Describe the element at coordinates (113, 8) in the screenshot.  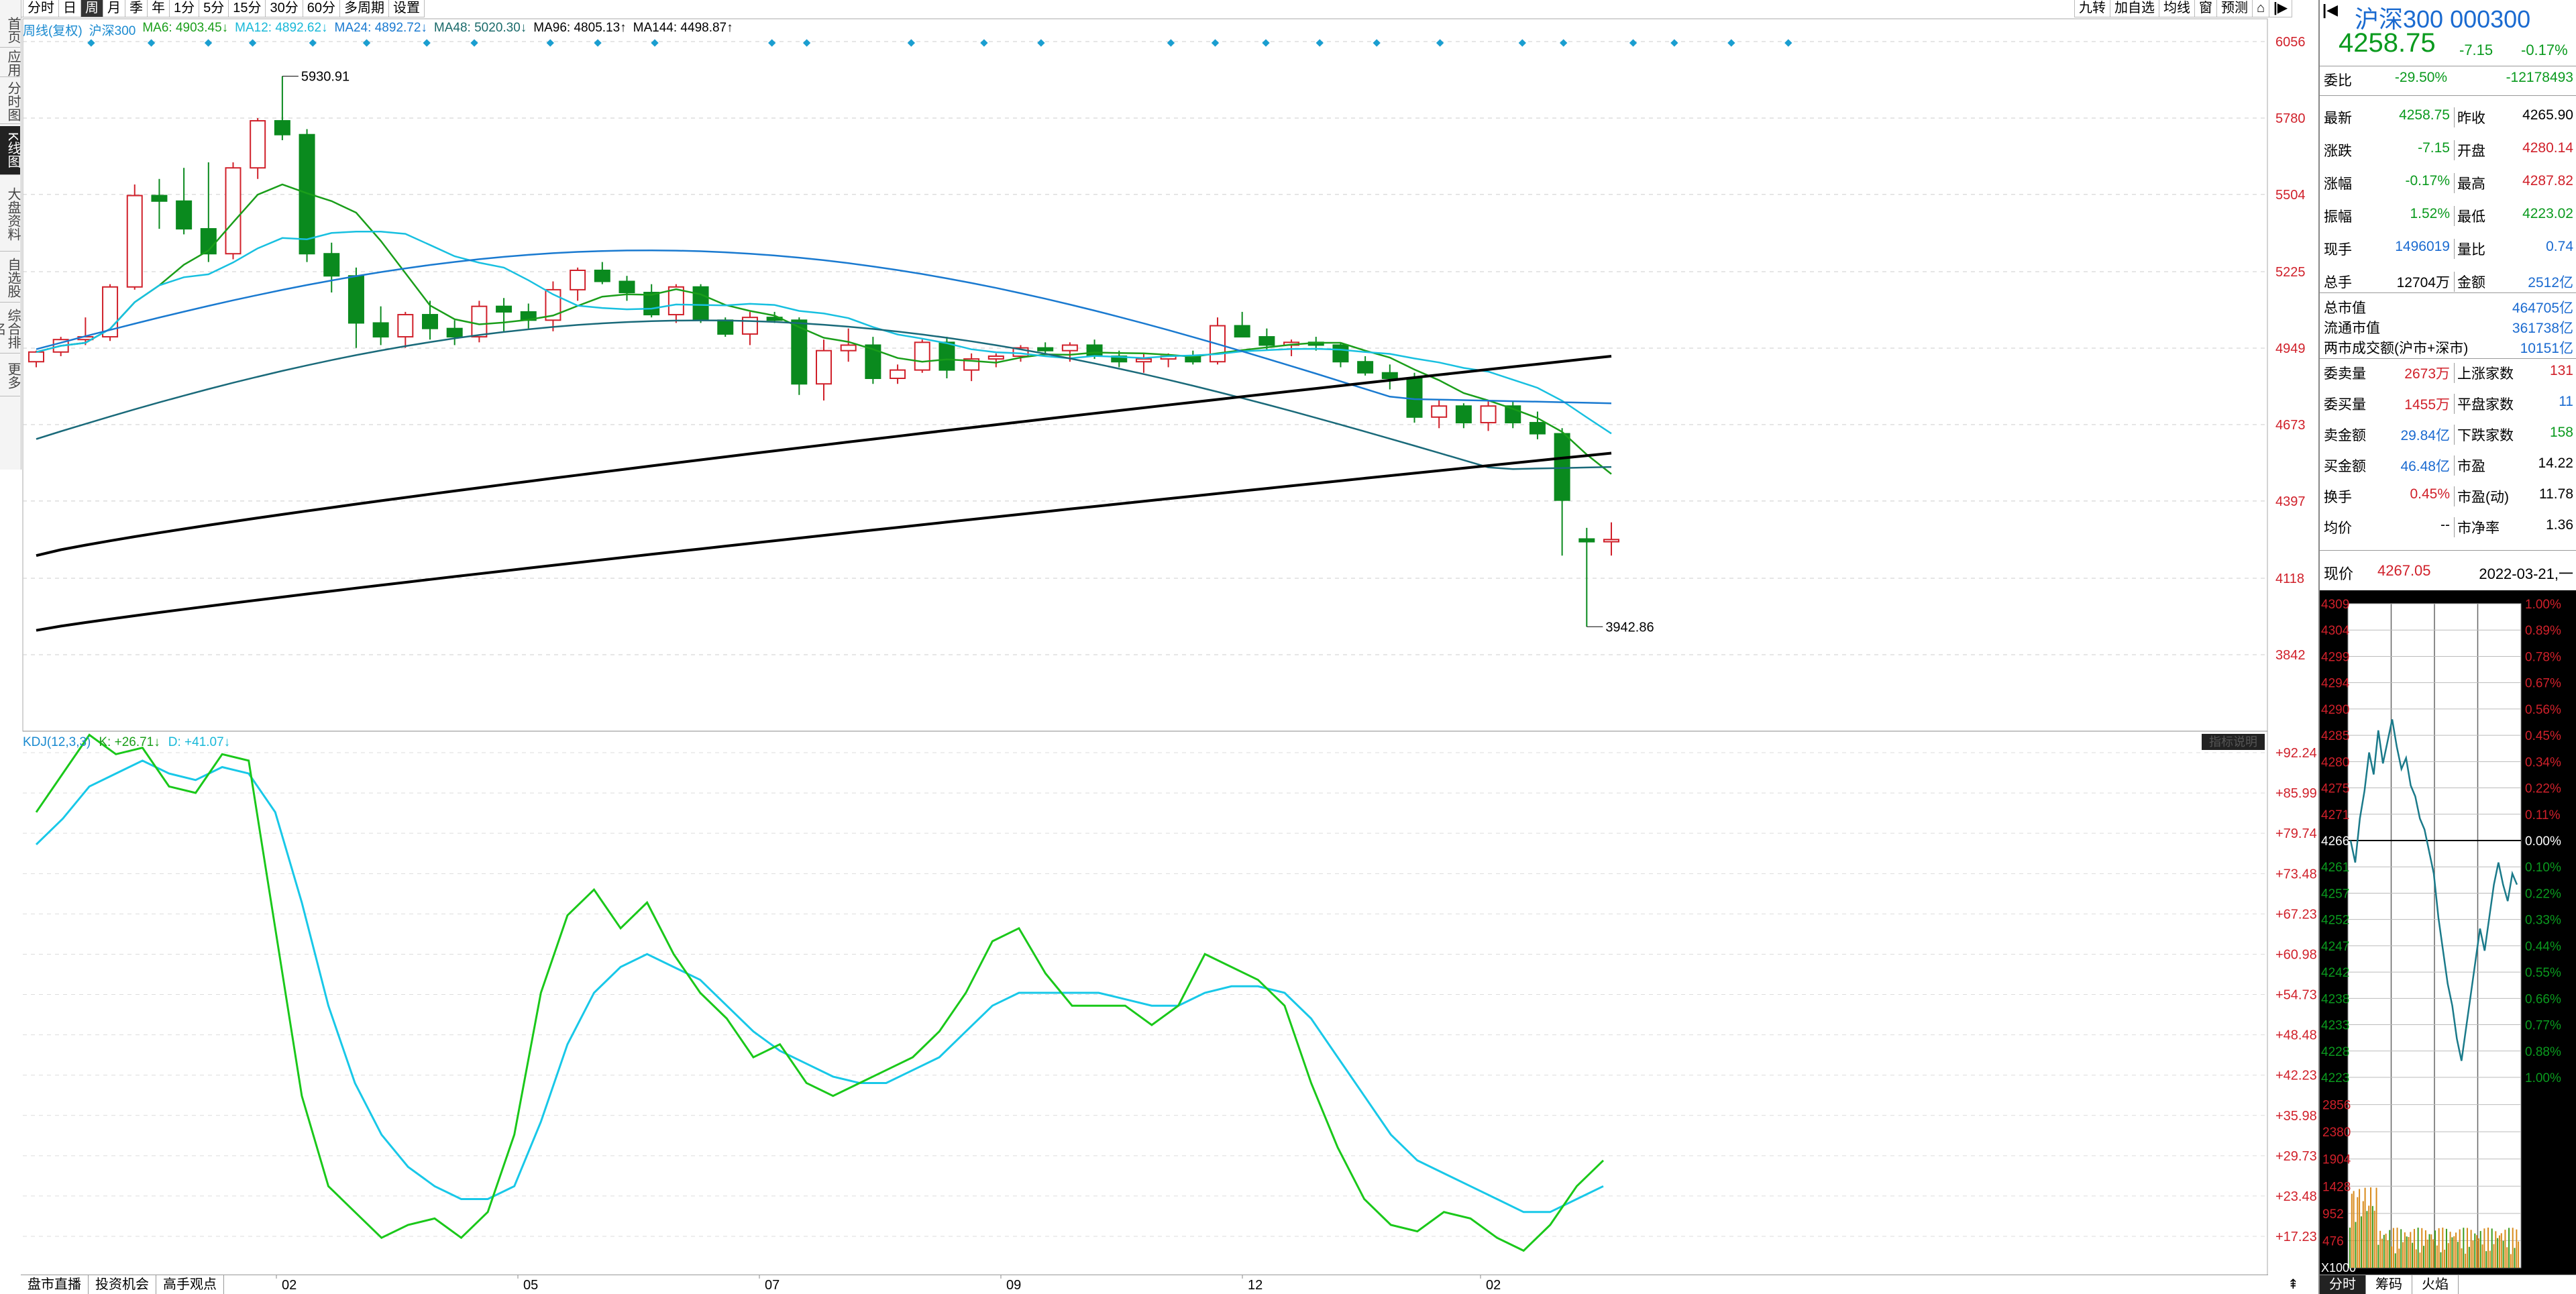
I see `period-button-3: 月` at that location.